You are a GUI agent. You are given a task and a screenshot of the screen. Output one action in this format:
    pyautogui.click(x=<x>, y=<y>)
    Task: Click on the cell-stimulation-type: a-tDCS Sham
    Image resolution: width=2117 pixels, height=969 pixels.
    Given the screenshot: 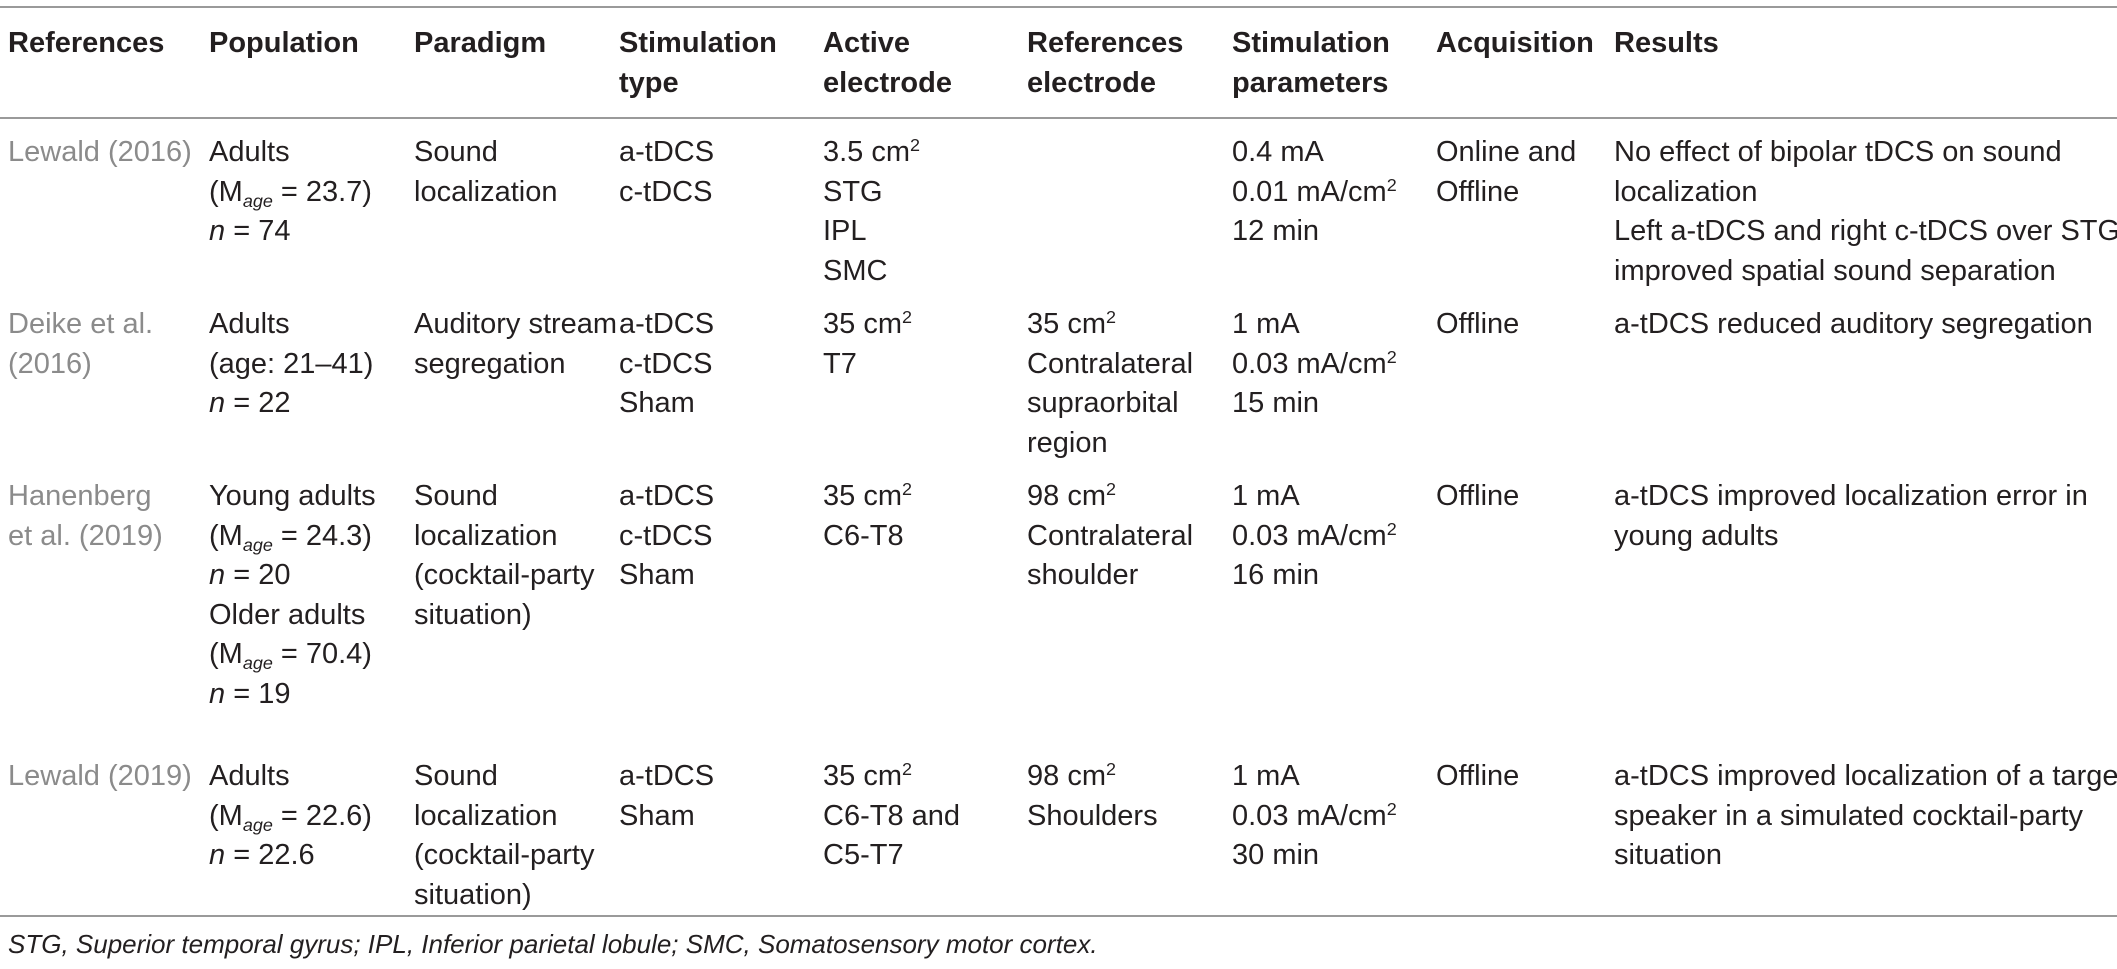 What is the action you would take?
    pyautogui.click(x=667, y=796)
    